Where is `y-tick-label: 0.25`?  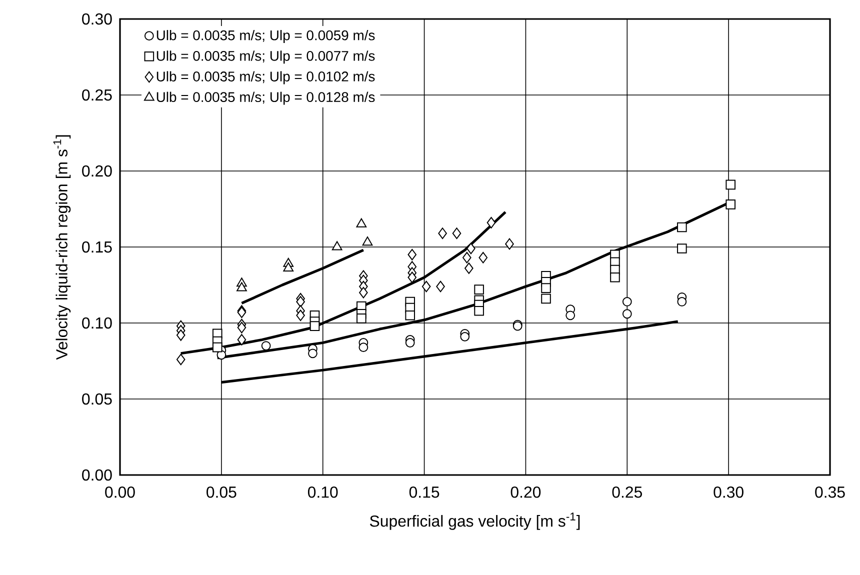
y-tick-label: 0.25 is located at coordinates (97, 95).